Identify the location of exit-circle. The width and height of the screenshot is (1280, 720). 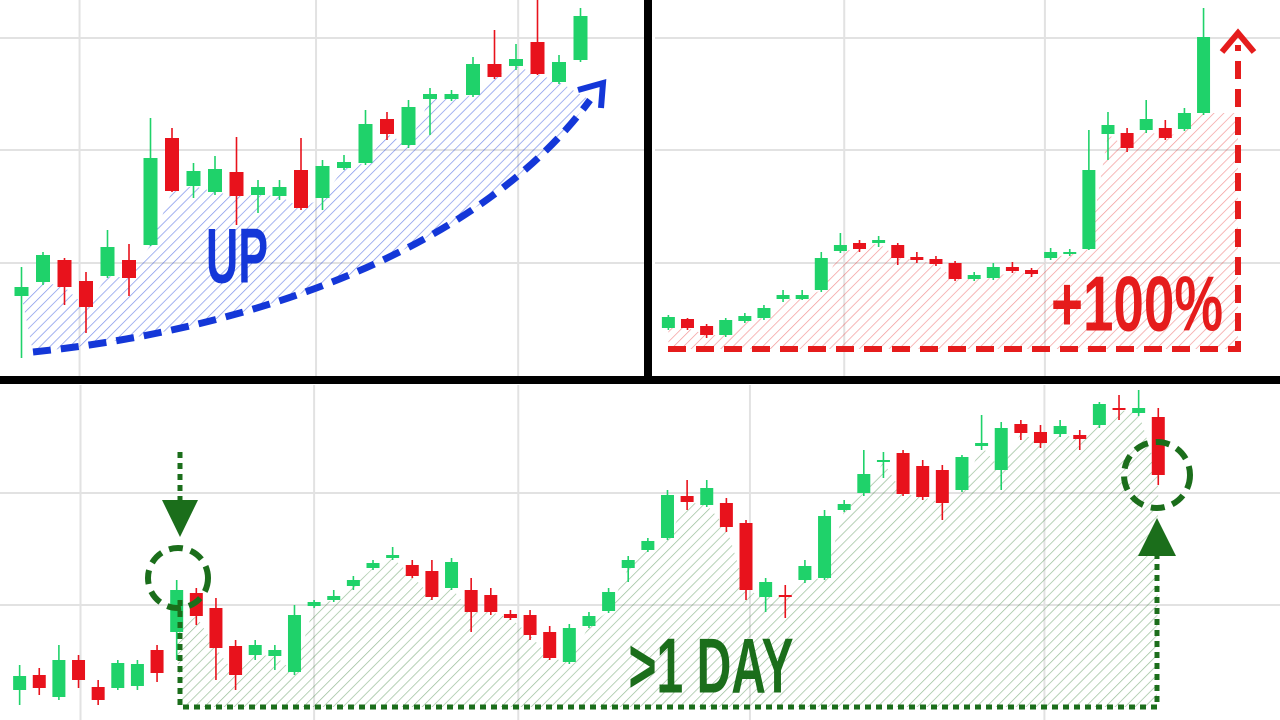
(1157, 475).